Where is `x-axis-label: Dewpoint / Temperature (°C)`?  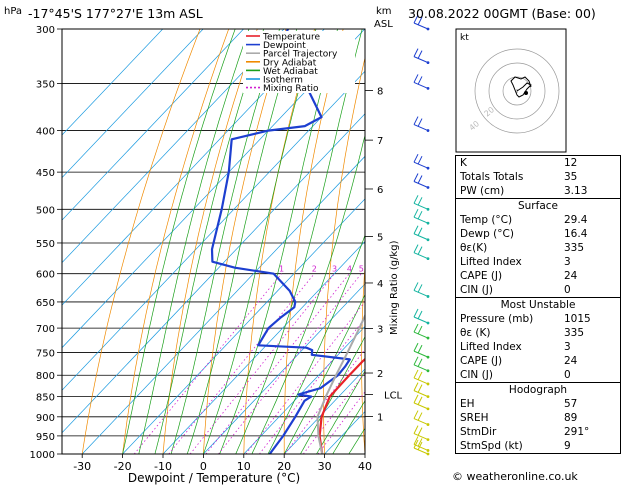 x-axis-label: Dewpoint / Temperature (°C) is located at coordinates (214, 478).